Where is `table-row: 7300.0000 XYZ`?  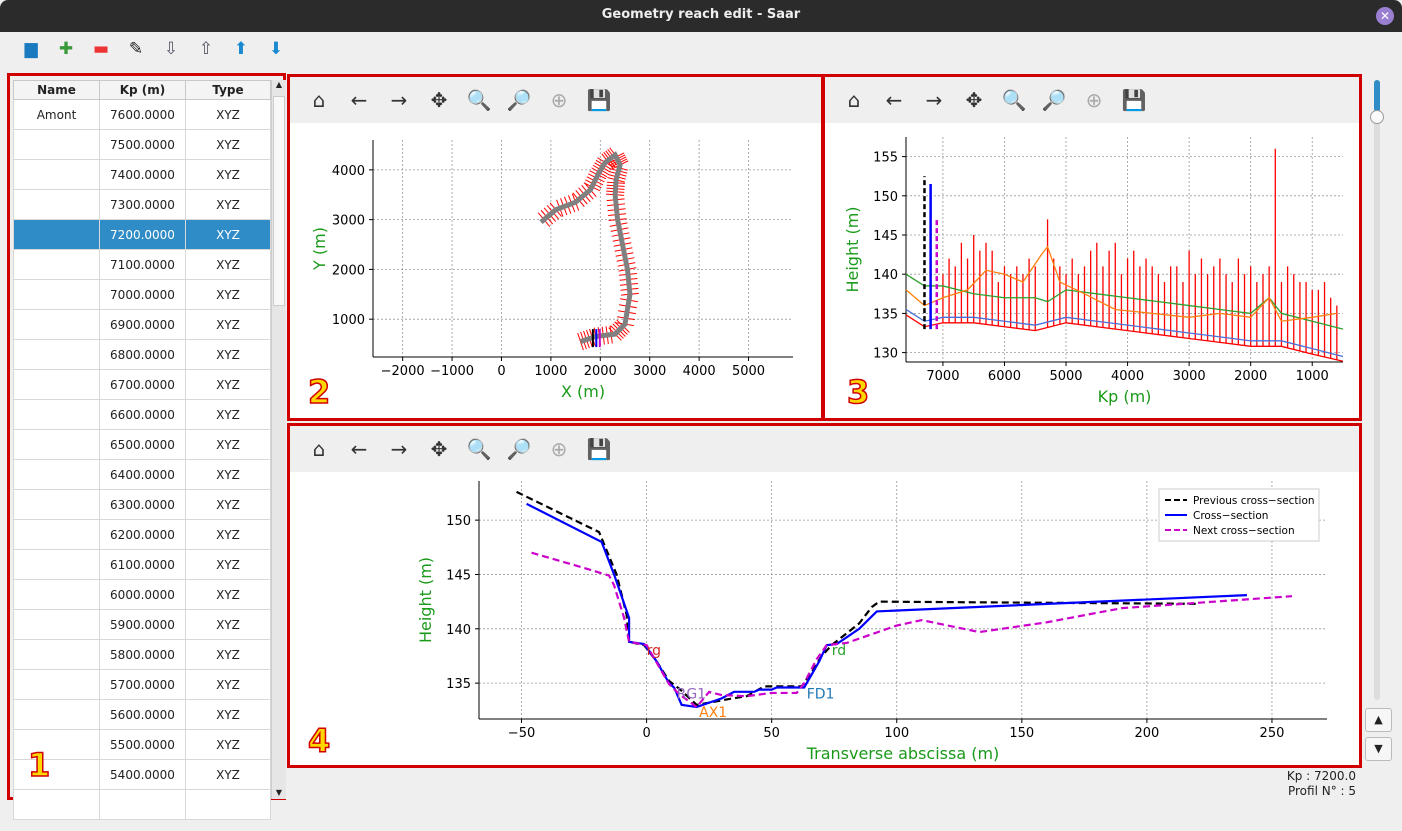 table-row: 7300.0000 XYZ is located at coordinates (142, 204).